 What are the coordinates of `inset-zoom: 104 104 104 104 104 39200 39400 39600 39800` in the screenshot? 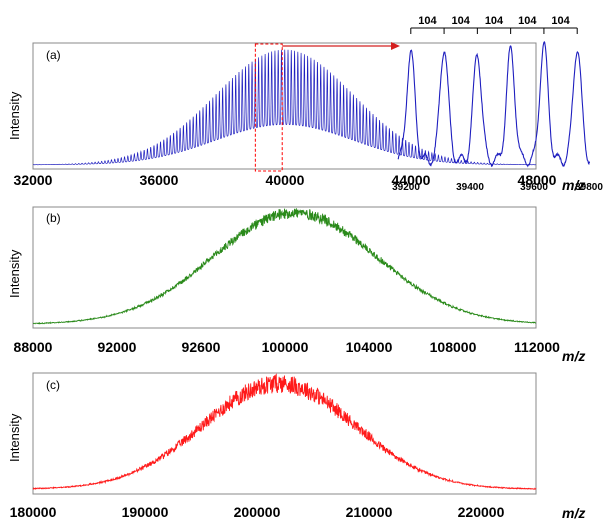 It's located at (497, 104).